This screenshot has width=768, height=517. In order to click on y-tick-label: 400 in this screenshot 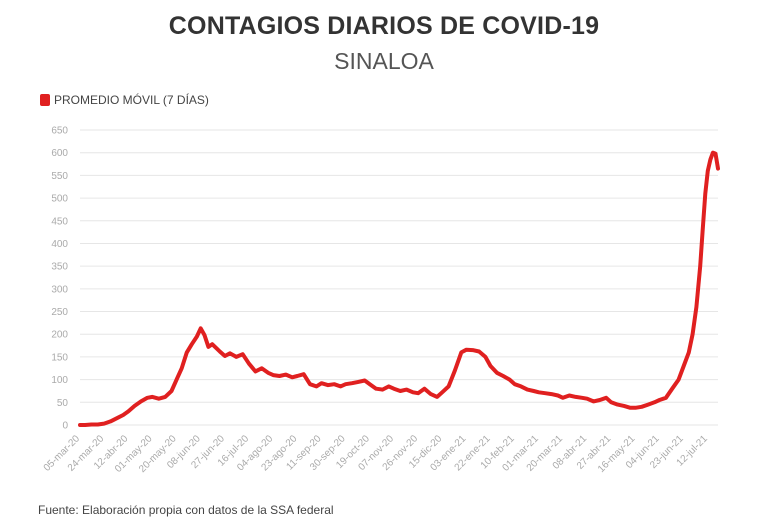, I will do `click(59, 244)`.